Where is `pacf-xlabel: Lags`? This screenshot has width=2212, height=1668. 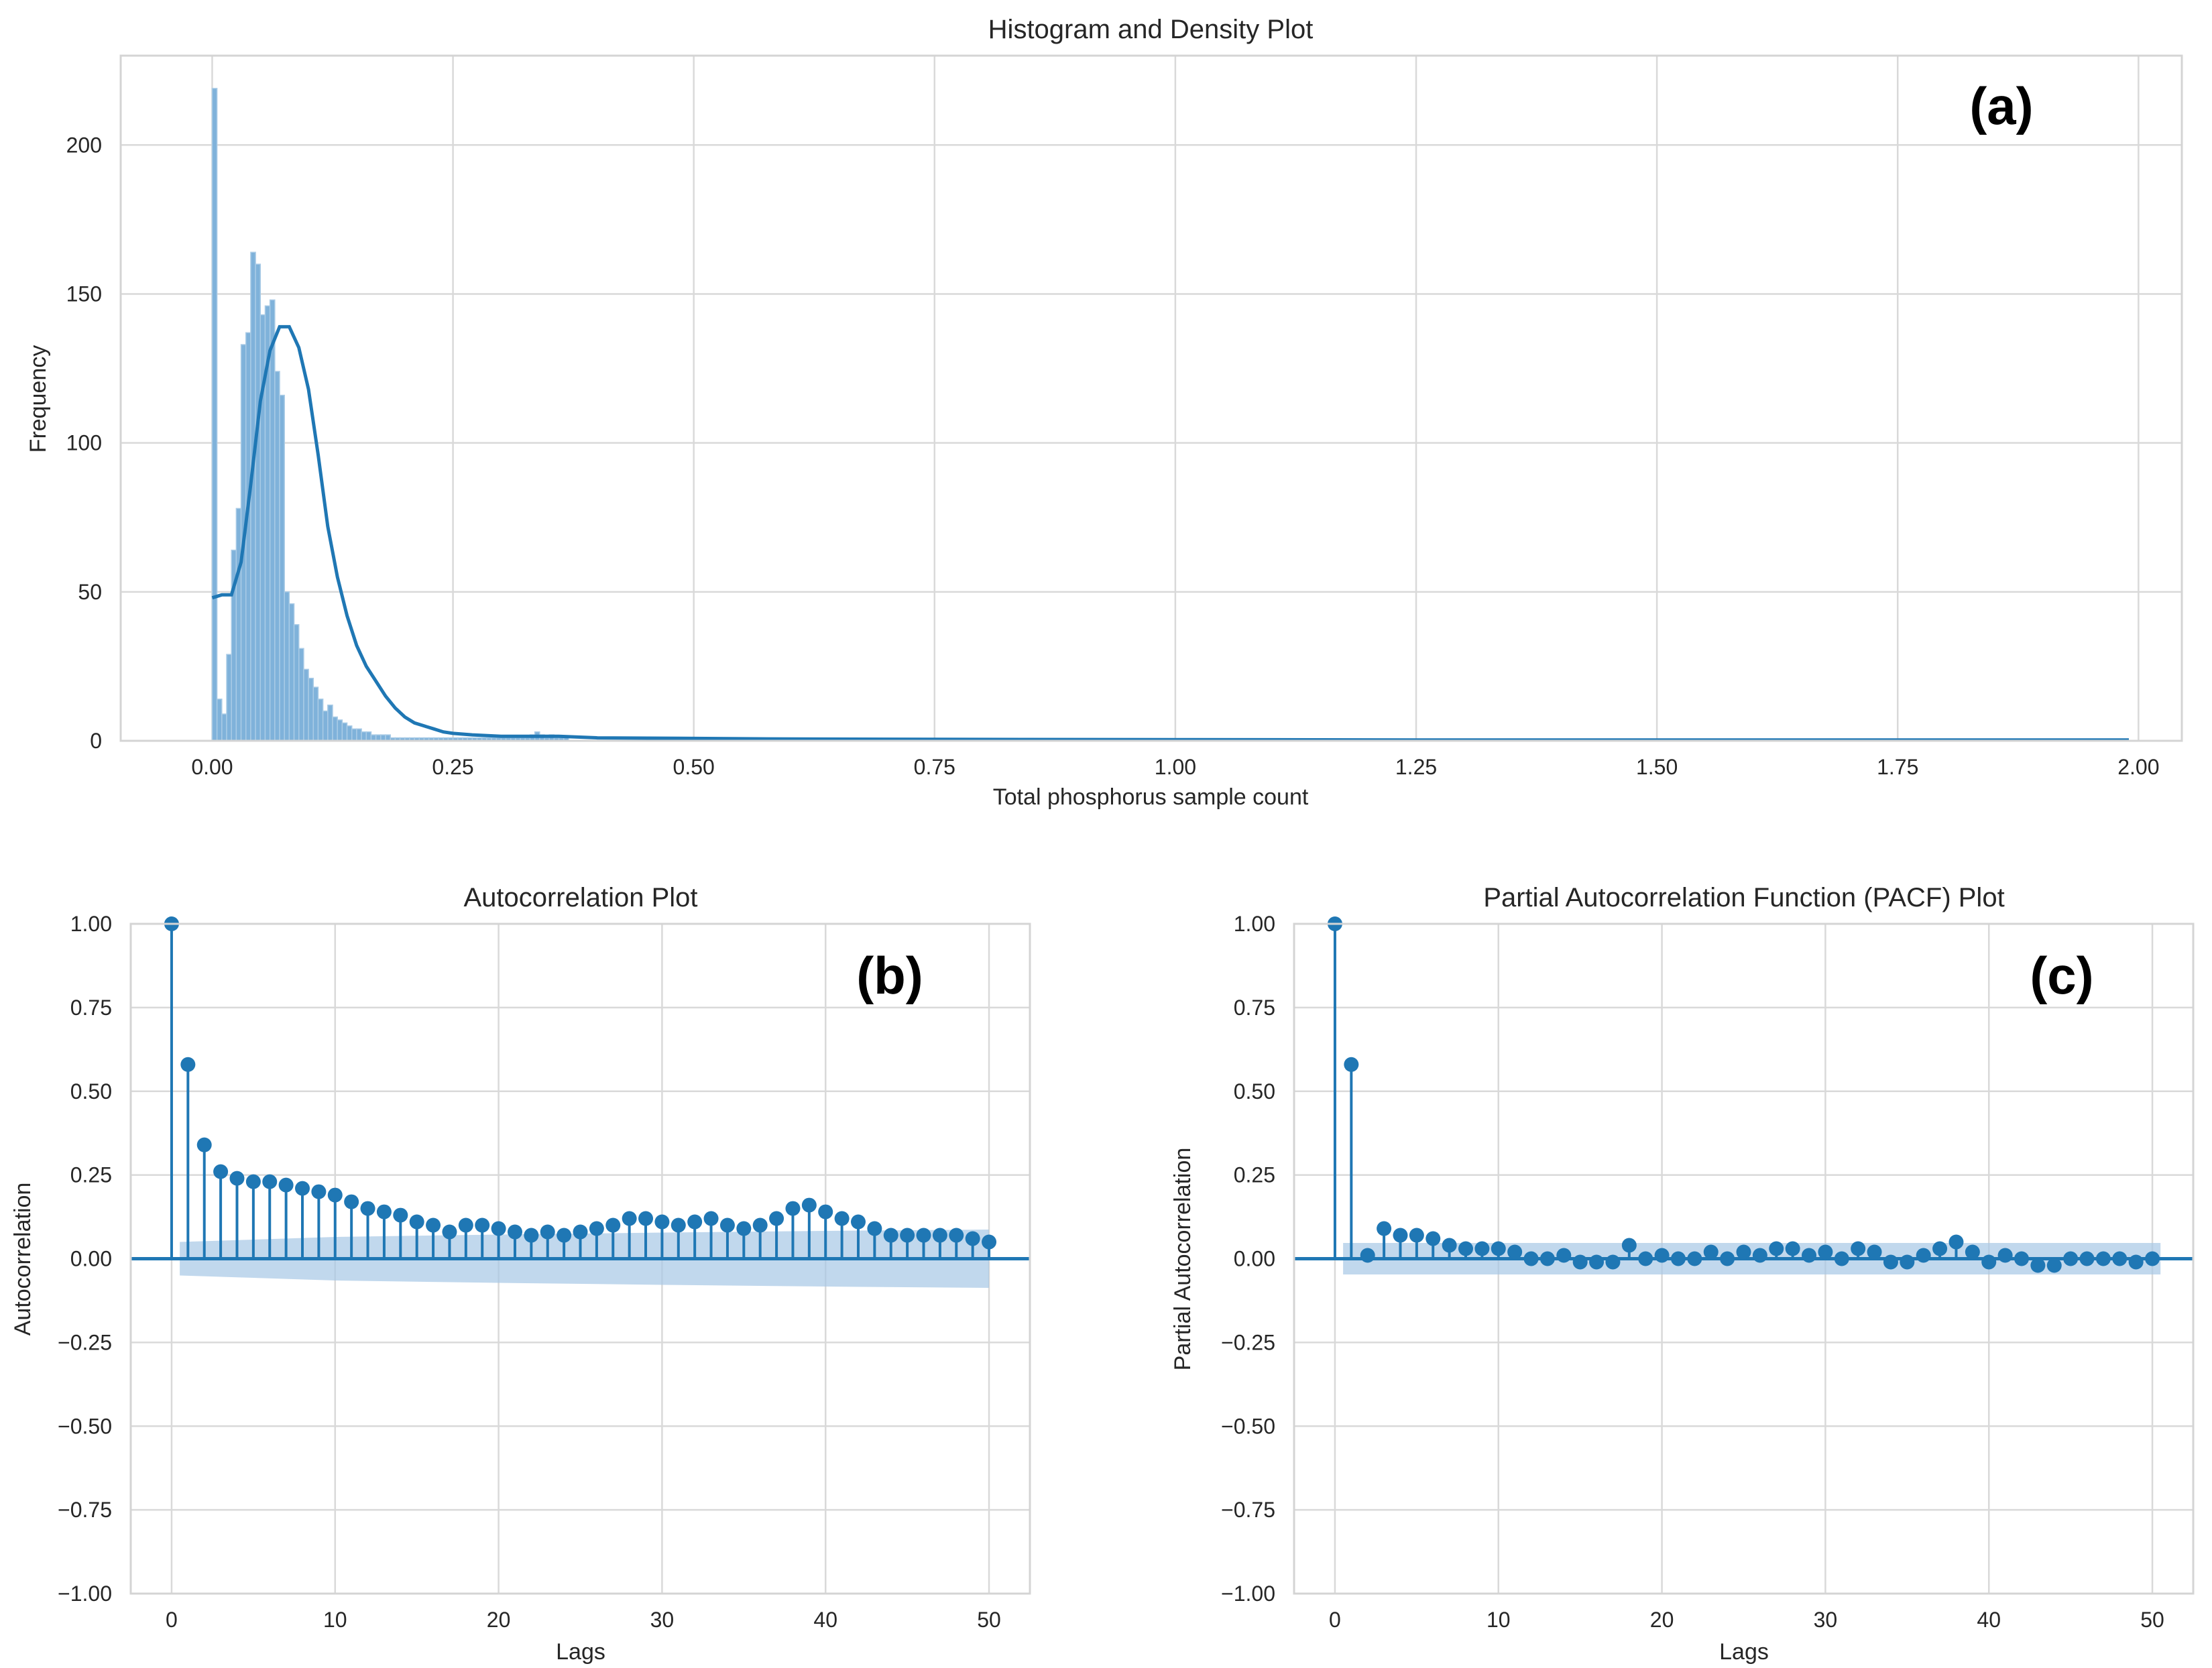 pacf-xlabel: Lags is located at coordinates (1744, 1652).